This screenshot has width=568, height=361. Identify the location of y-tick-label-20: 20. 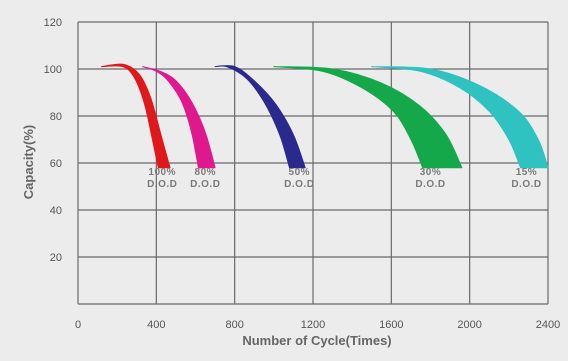
(56, 258).